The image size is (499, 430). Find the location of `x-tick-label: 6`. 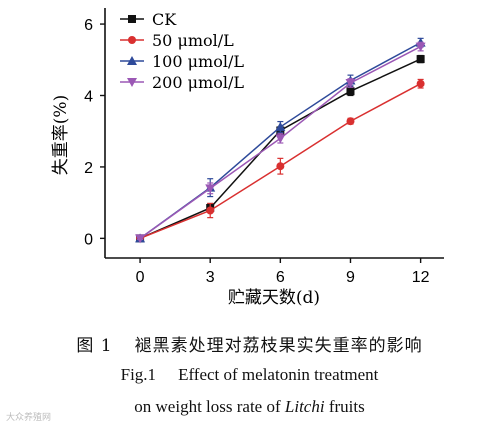

x-tick-label: 6 is located at coordinates (280, 277).